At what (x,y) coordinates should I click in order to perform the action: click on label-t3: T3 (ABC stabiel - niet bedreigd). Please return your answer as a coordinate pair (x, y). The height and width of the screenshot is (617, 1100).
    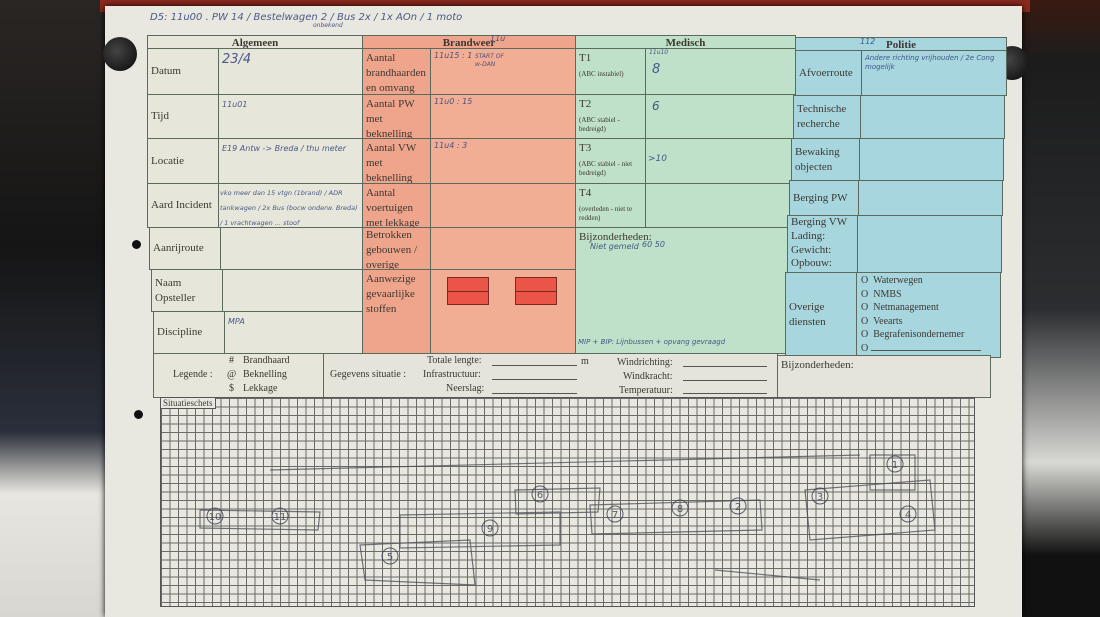
    Looking at the image, I should click on (610, 161).